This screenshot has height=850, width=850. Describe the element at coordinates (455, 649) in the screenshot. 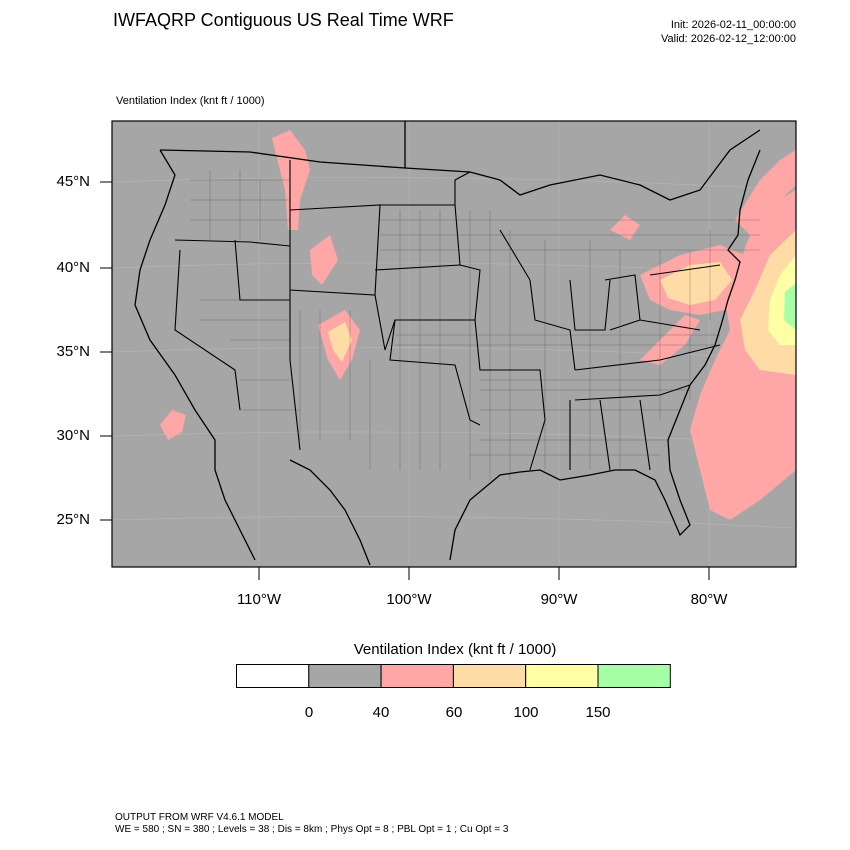

I see `colorbar-title: Ventilation Index (knt ft / 1000)` at that location.